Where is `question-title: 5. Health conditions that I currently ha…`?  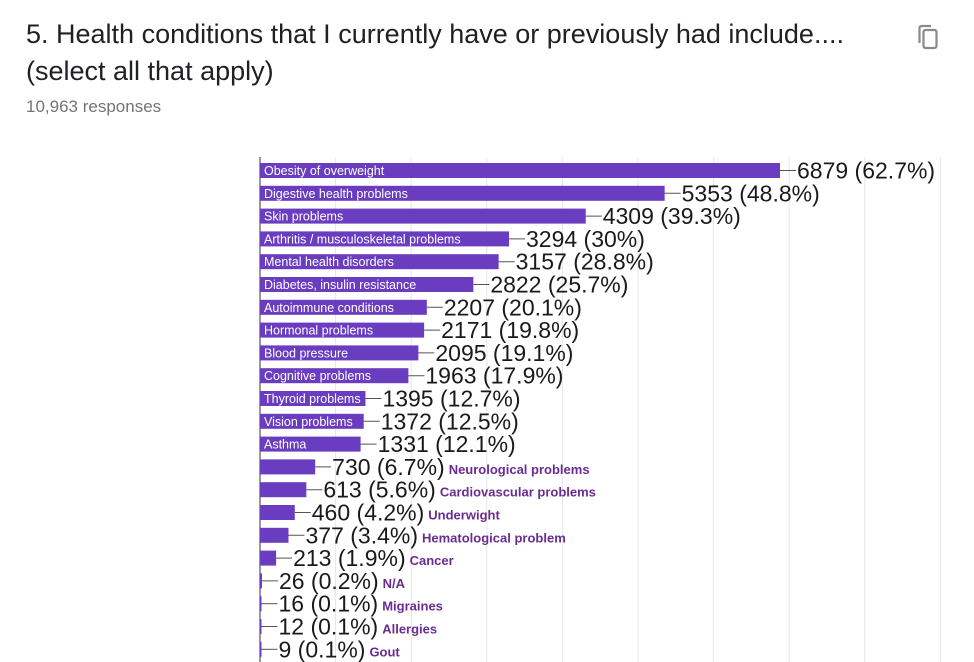
question-title: 5. Health conditions that I currently ha… is located at coordinates (435, 52).